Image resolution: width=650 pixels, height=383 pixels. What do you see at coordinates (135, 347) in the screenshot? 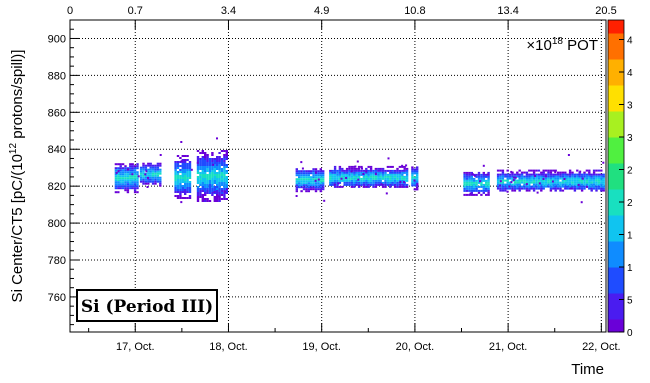
I see `x-tick-label: 17, Oct.` at bounding box center [135, 347].